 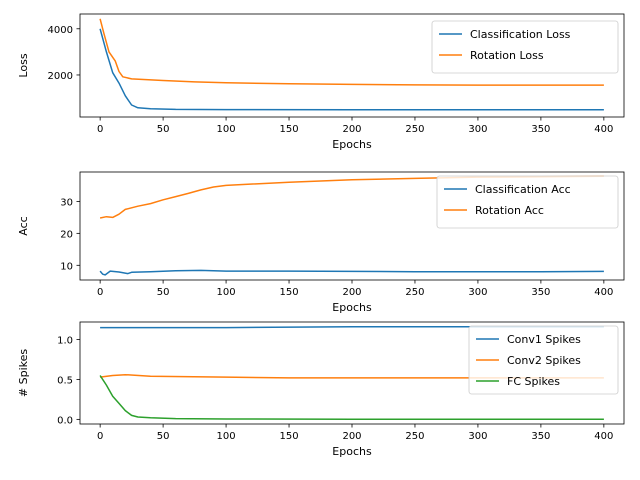 I want to click on legend-label-2: Rotation Acc, so click(x=509, y=210).